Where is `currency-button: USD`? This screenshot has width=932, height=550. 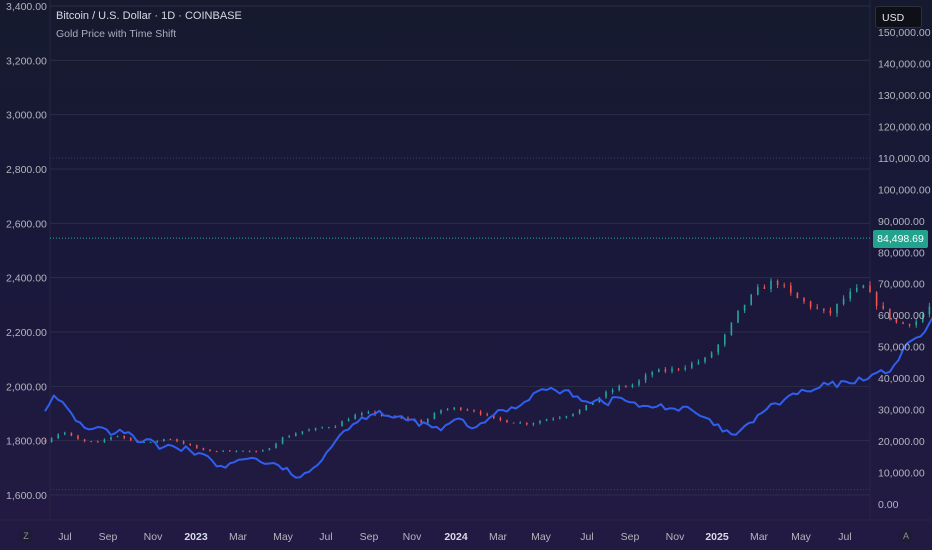 currency-button: USD is located at coordinates (898, 17).